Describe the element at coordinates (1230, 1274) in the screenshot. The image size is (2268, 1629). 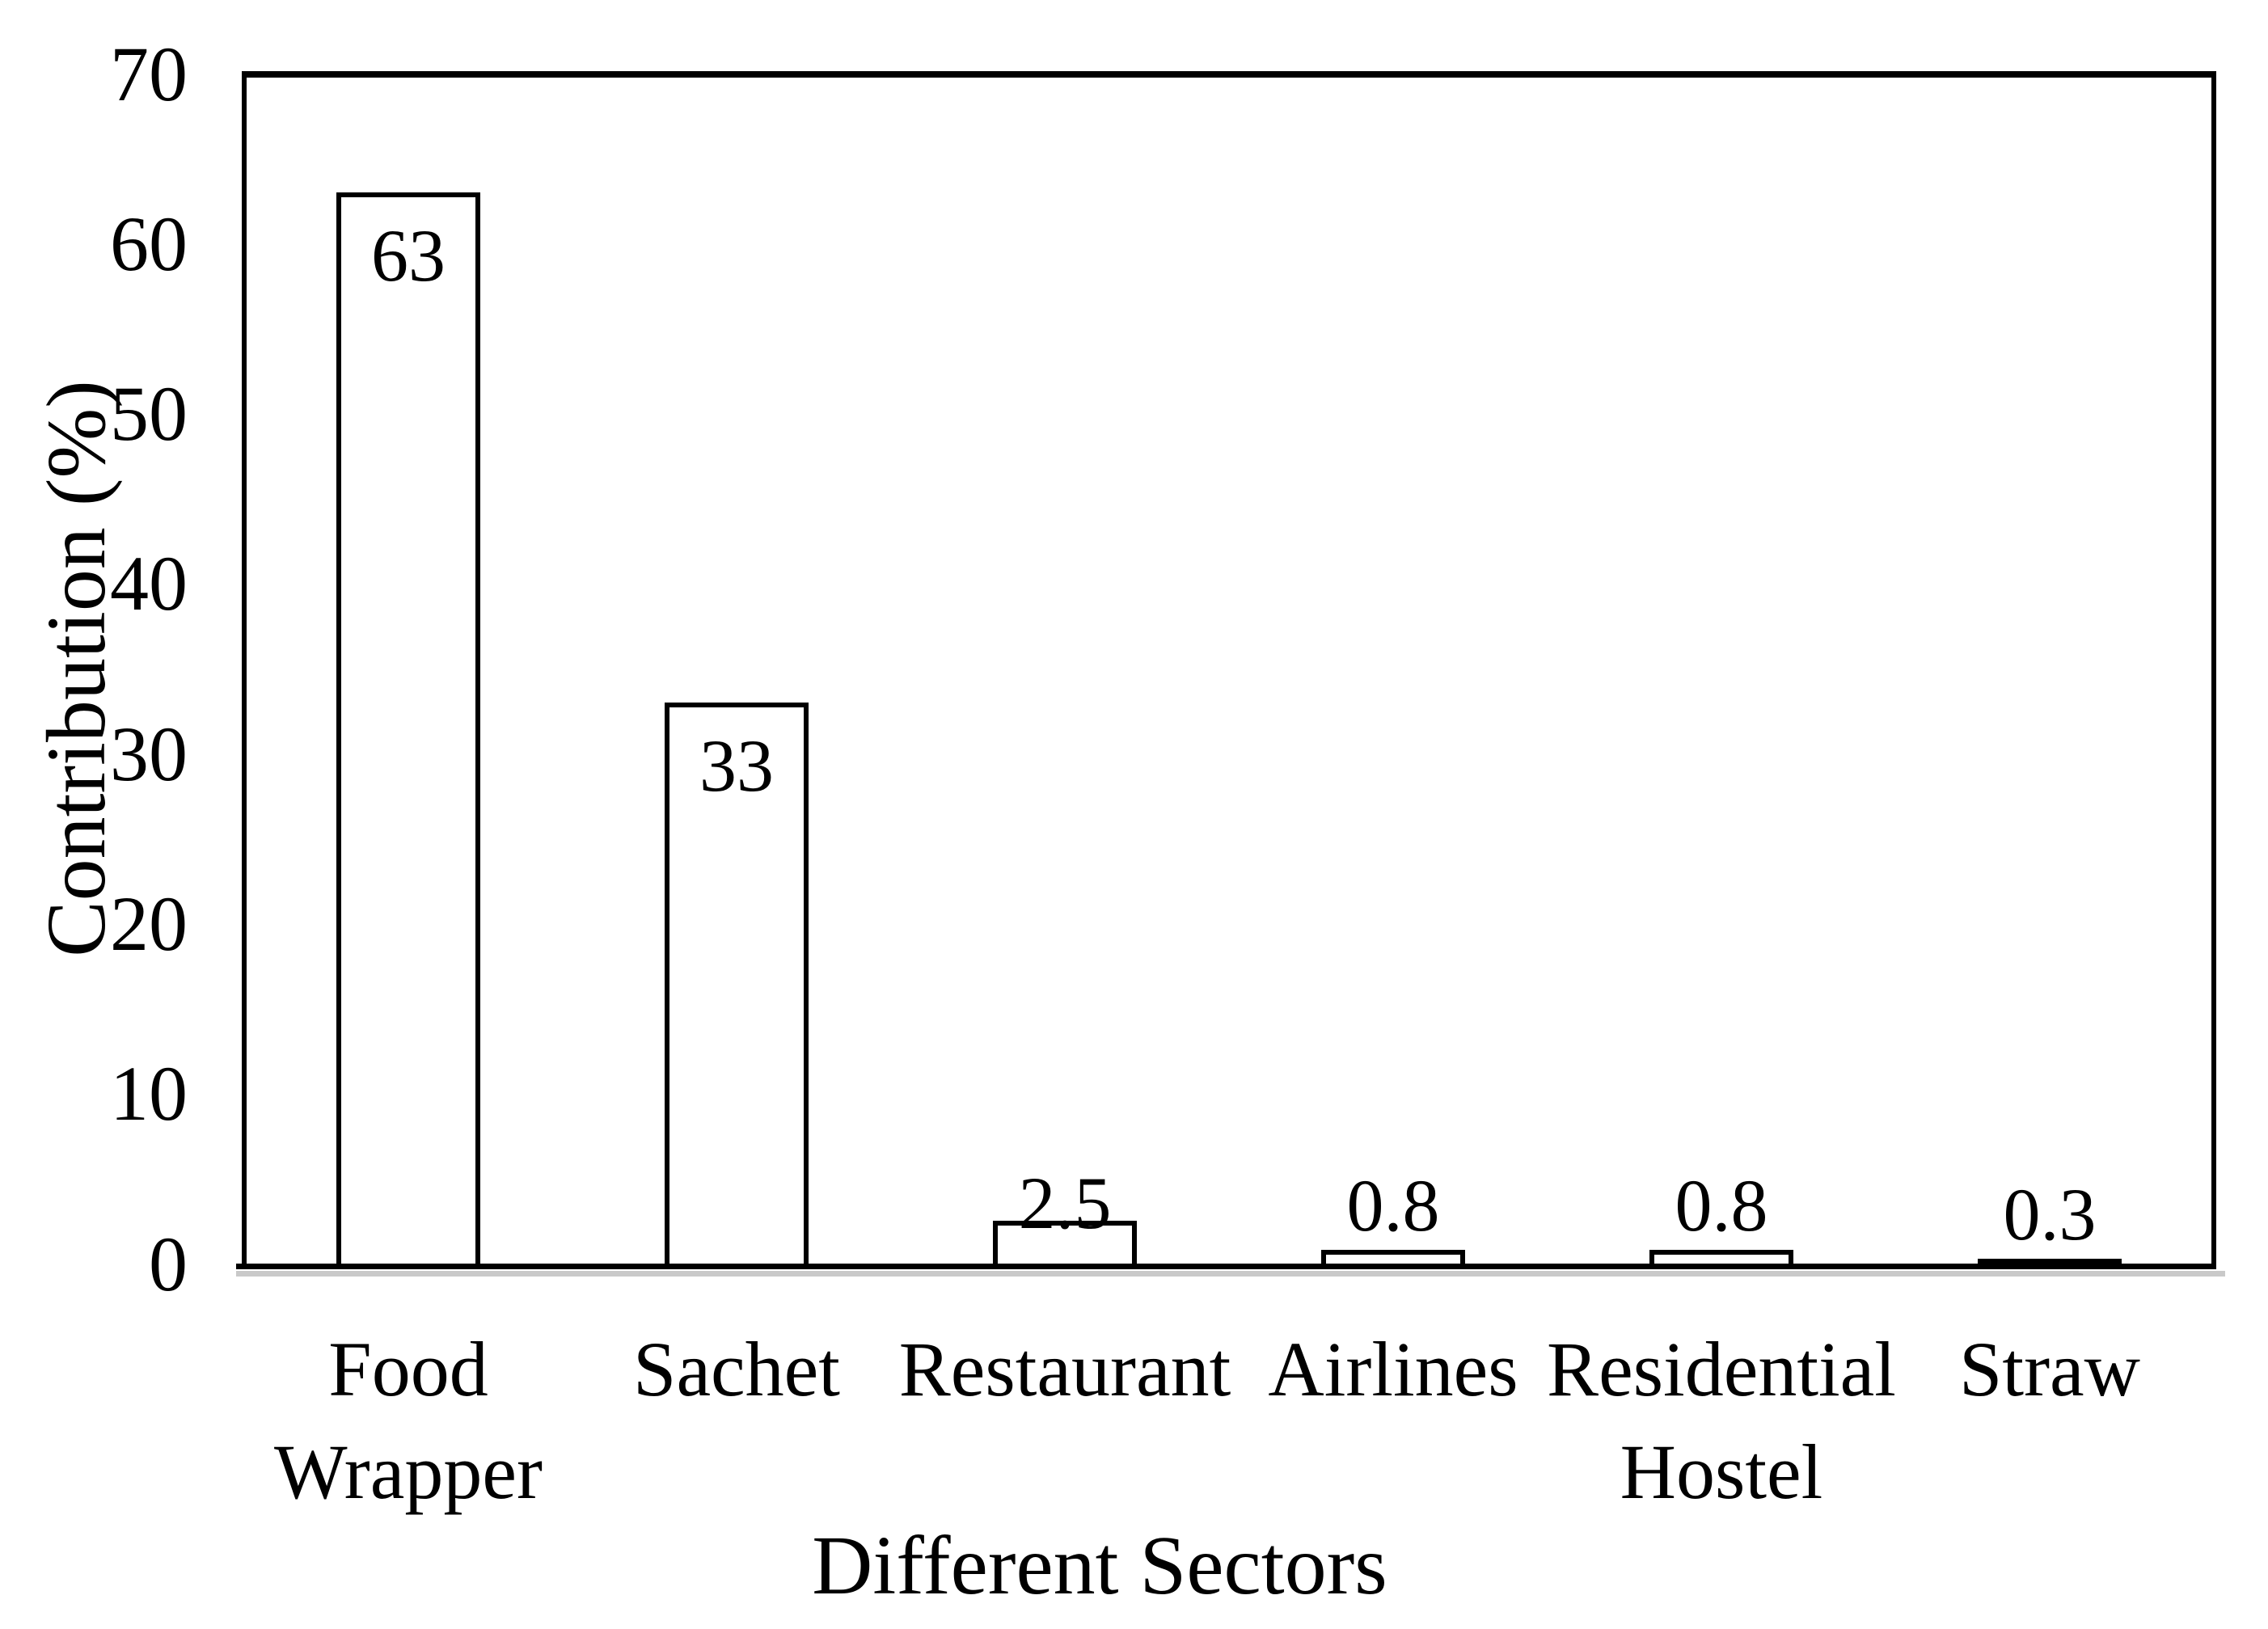
I see `baseline-shadow` at that location.